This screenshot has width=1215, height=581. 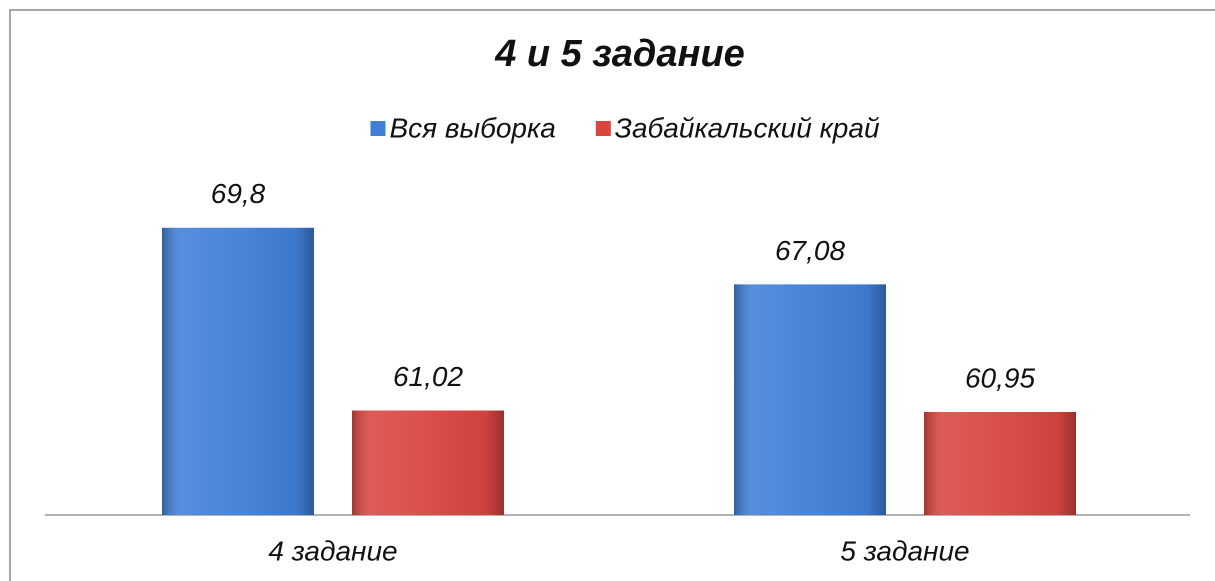 What do you see at coordinates (904, 550) in the screenshot?
I see `x-tick-label: 5 задание` at bounding box center [904, 550].